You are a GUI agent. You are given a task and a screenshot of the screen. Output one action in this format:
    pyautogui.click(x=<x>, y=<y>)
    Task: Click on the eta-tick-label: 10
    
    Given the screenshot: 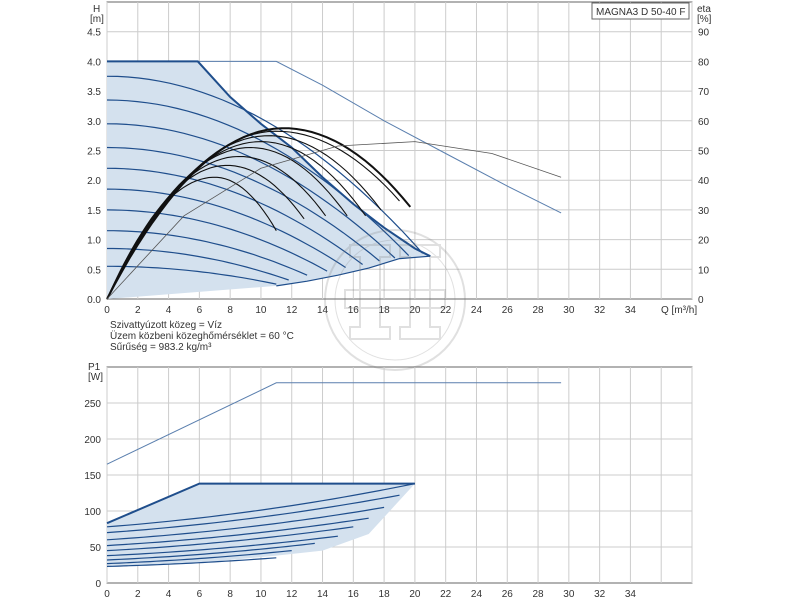 What is the action you would take?
    pyautogui.click(x=704, y=270)
    